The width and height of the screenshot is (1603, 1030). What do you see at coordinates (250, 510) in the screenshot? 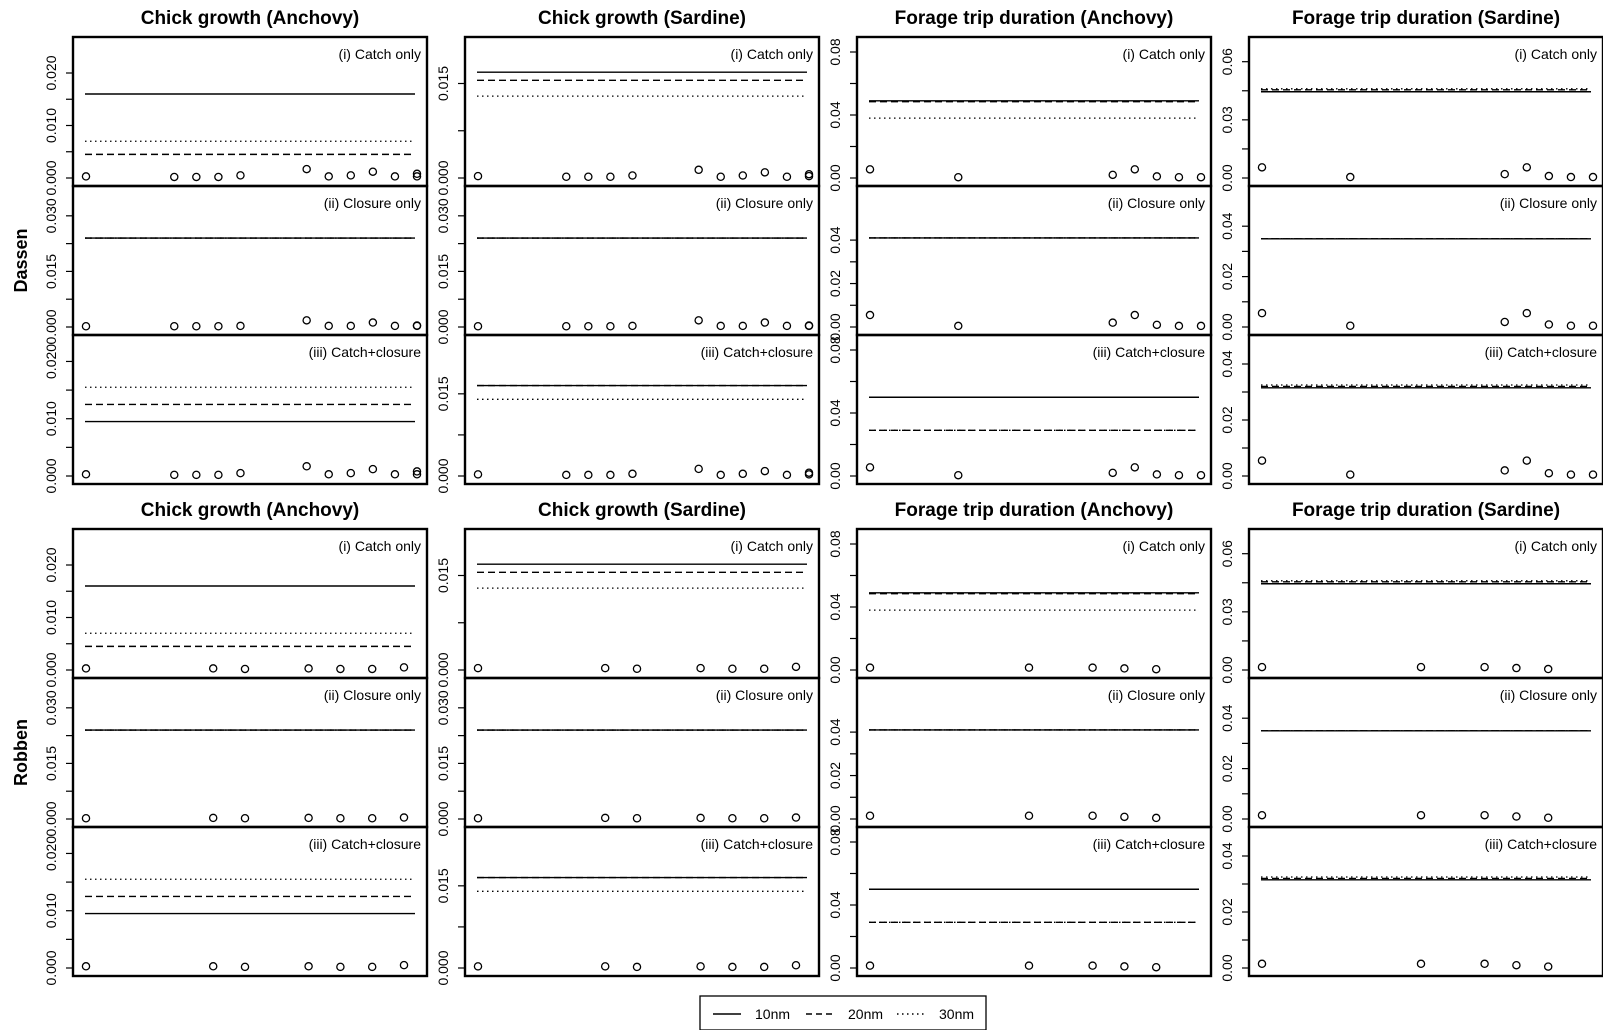
I see `panel-title: Chick growth (Anchovy)` at bounding box center [250, 510].